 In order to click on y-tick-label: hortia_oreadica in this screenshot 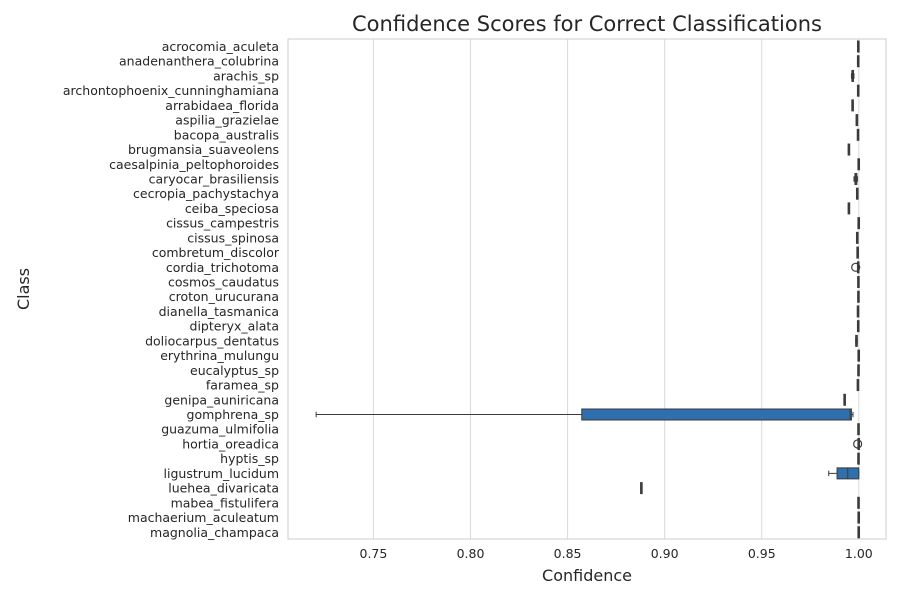, I will do `click(230, 443)`.